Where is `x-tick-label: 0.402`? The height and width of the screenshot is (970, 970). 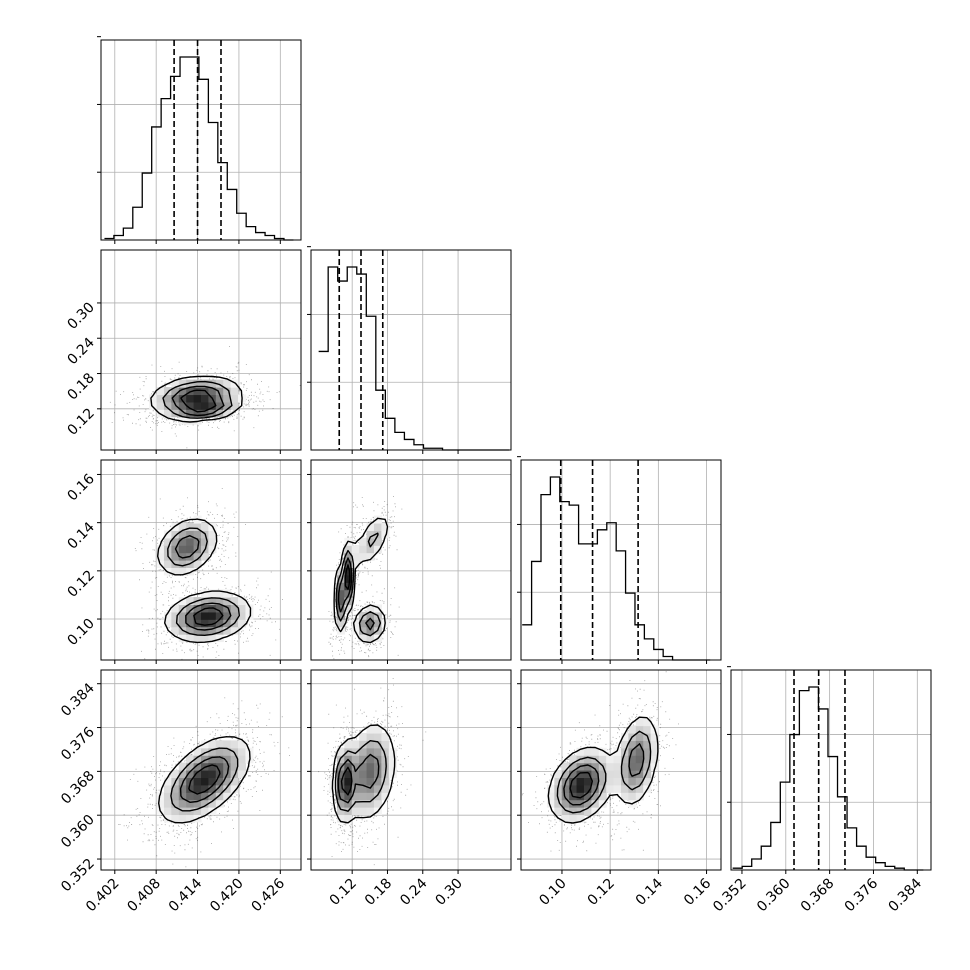
x-tick-label: 0.402 is located at coordinates (103, 896).